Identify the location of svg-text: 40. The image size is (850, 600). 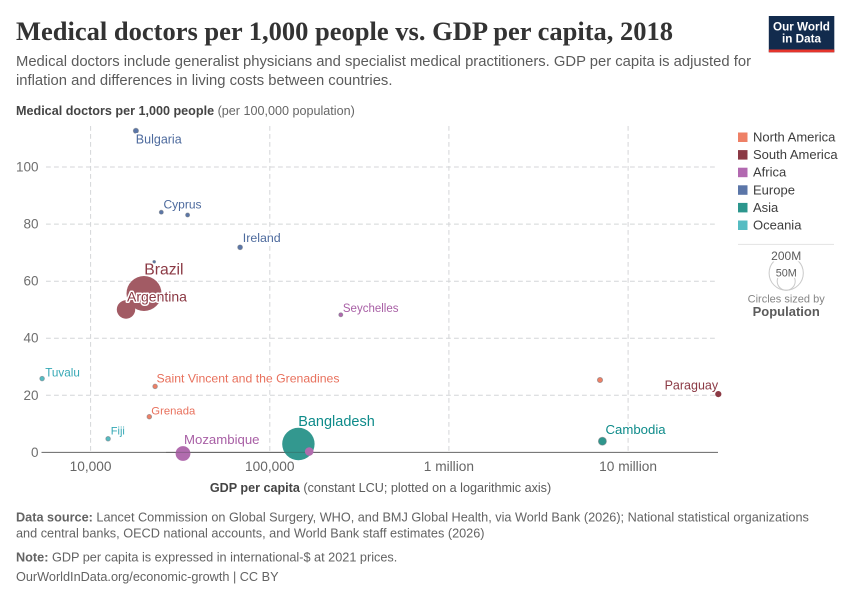
(30, 338).